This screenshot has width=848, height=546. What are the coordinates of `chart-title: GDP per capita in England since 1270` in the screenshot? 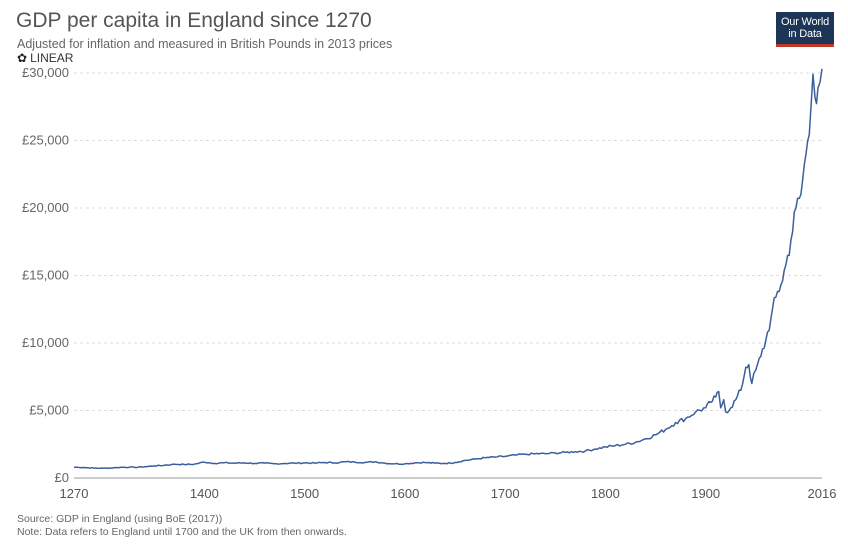 It's located at (194, 20).